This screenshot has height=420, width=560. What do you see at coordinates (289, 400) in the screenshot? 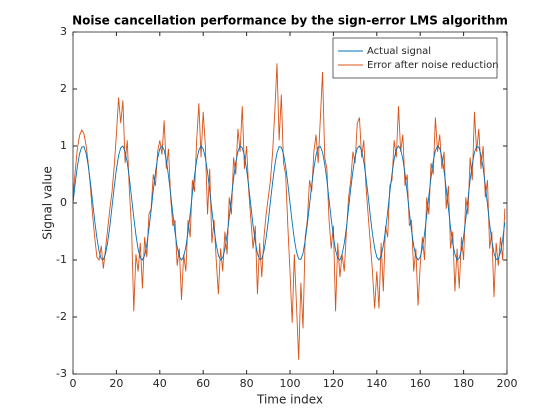
I see `x-axis-label: Time index` at bounding box center [289, 400].